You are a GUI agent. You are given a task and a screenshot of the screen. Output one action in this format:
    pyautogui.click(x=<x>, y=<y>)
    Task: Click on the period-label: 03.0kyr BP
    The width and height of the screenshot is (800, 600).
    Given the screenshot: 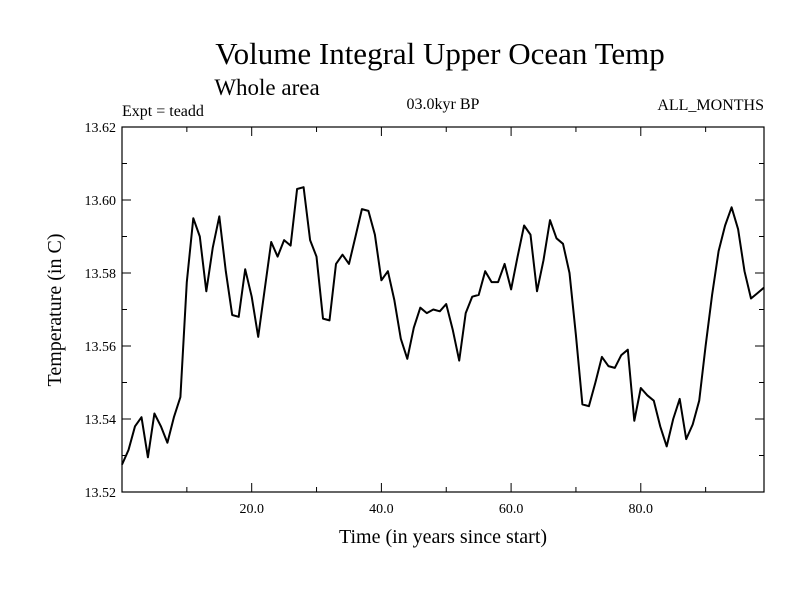 What is the action you would take?
    pyautogui.click(x=443, y=104)
    